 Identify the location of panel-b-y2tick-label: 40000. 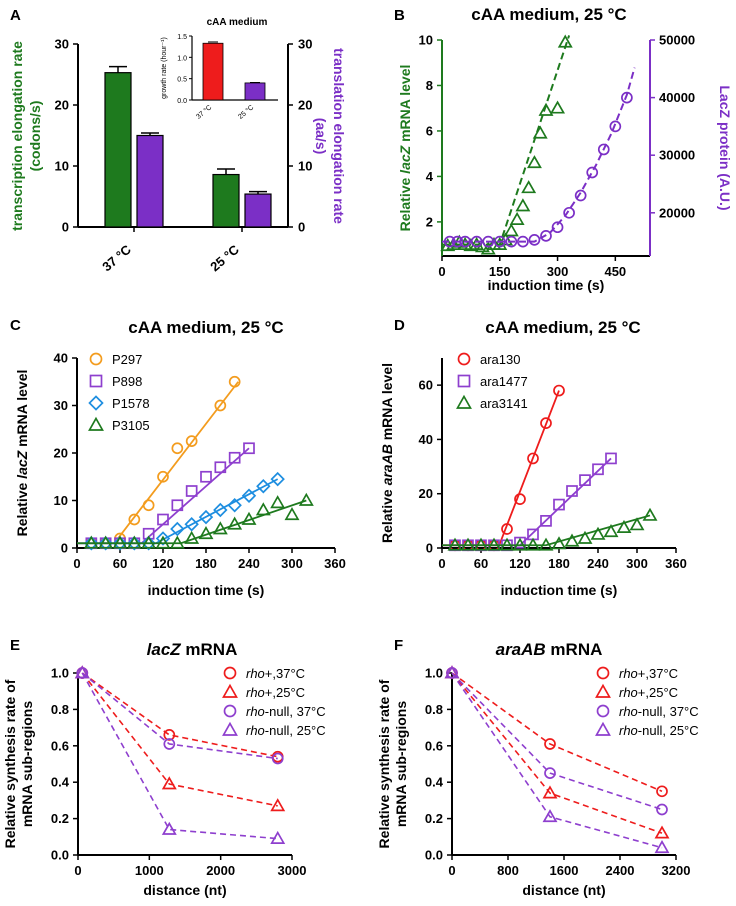
(677, 97).